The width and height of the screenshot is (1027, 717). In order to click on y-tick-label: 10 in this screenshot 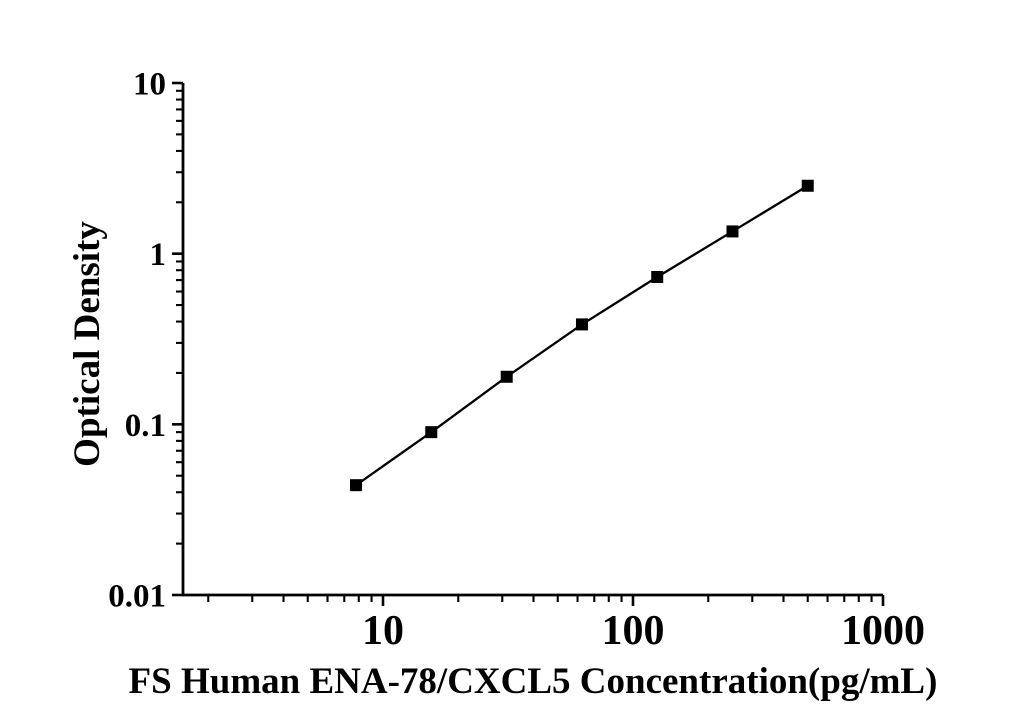, I will do `click(149, 85)`.